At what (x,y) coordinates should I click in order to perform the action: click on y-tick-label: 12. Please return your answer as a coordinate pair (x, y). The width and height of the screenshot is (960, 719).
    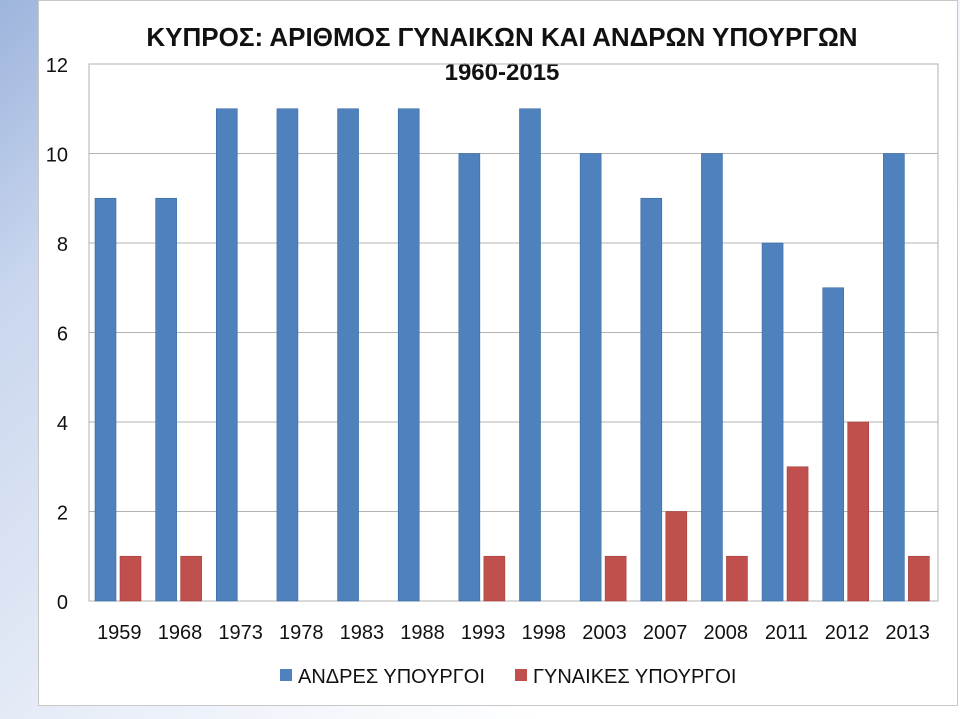
    Looking at the image, I should click on (57, 66).